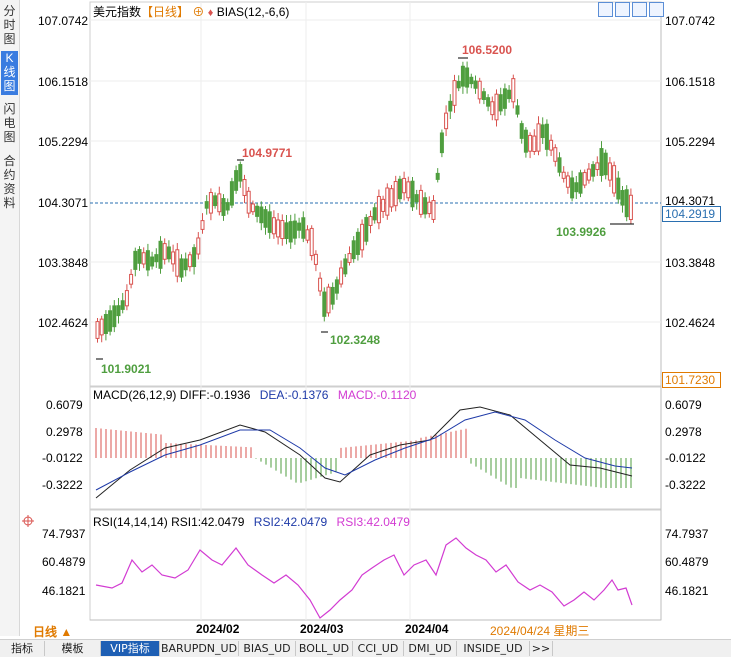 This screenshot has width=731, height=657. What do you see at coordinates (208, 522) in the screenshot?
I see `rsi1-value: RSI1:42.0479` at bounding box center [208, 522].